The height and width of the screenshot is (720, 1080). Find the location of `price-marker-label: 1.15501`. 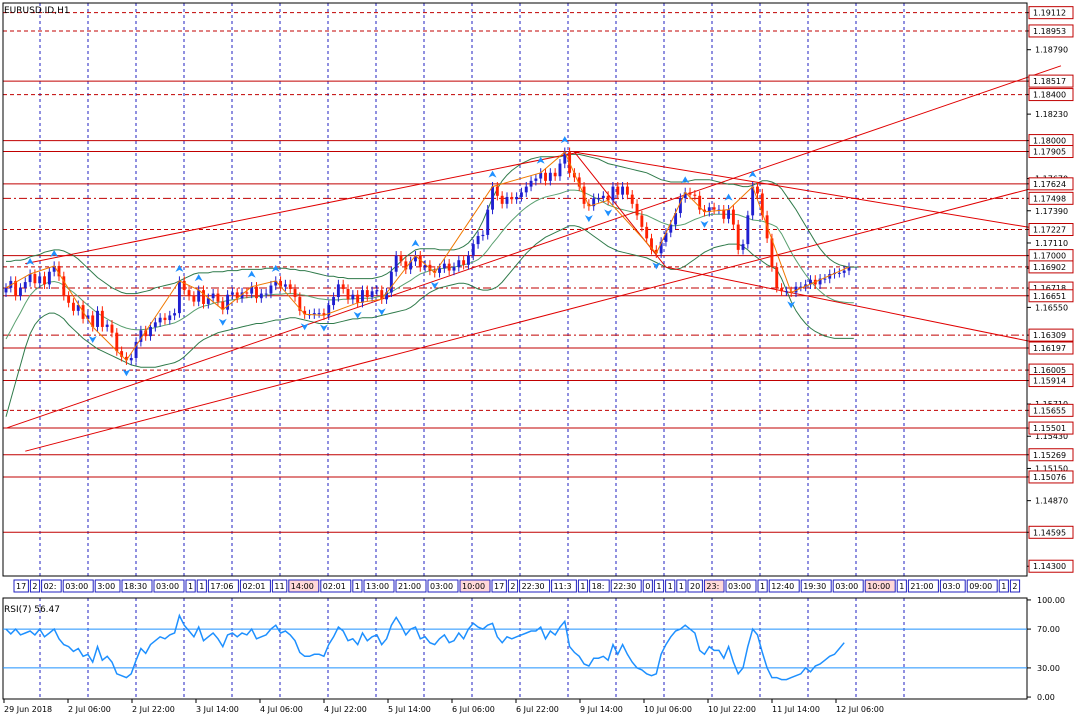

price-marker-label: 1.15501 is located at coordinates (1049, 428).